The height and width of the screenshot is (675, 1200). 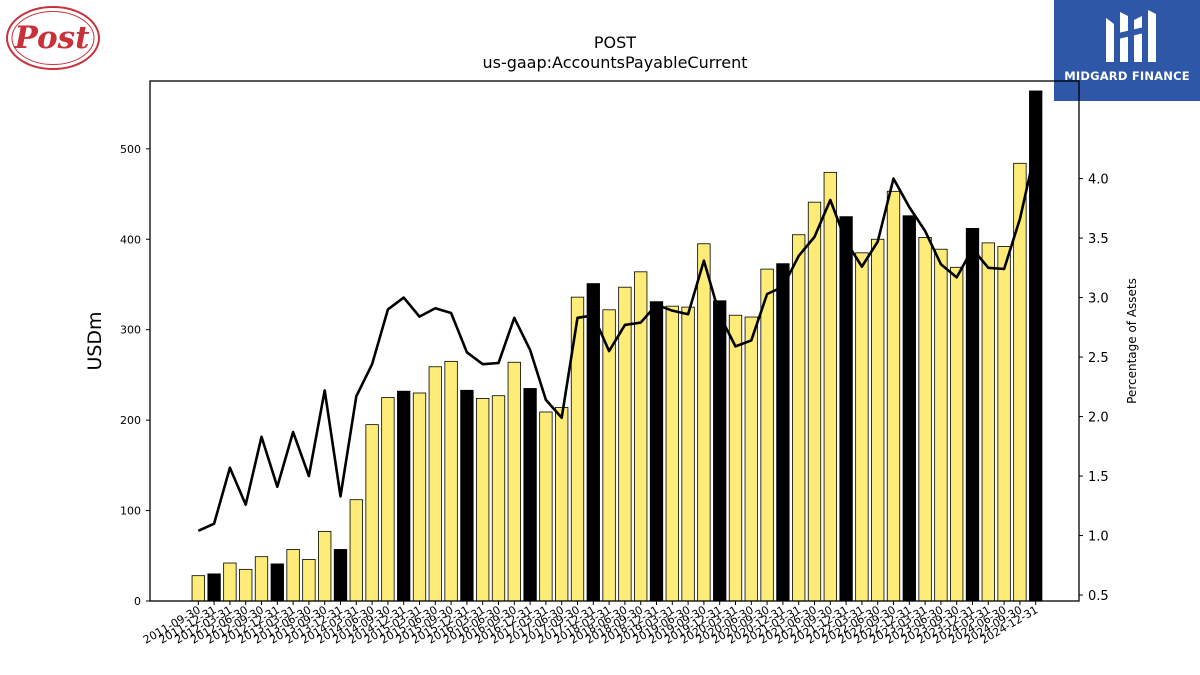 What do you see at coordinates (130, 149) in the screenshot?
I see `y-tick-label: 500` at bounding box center [130, 149].